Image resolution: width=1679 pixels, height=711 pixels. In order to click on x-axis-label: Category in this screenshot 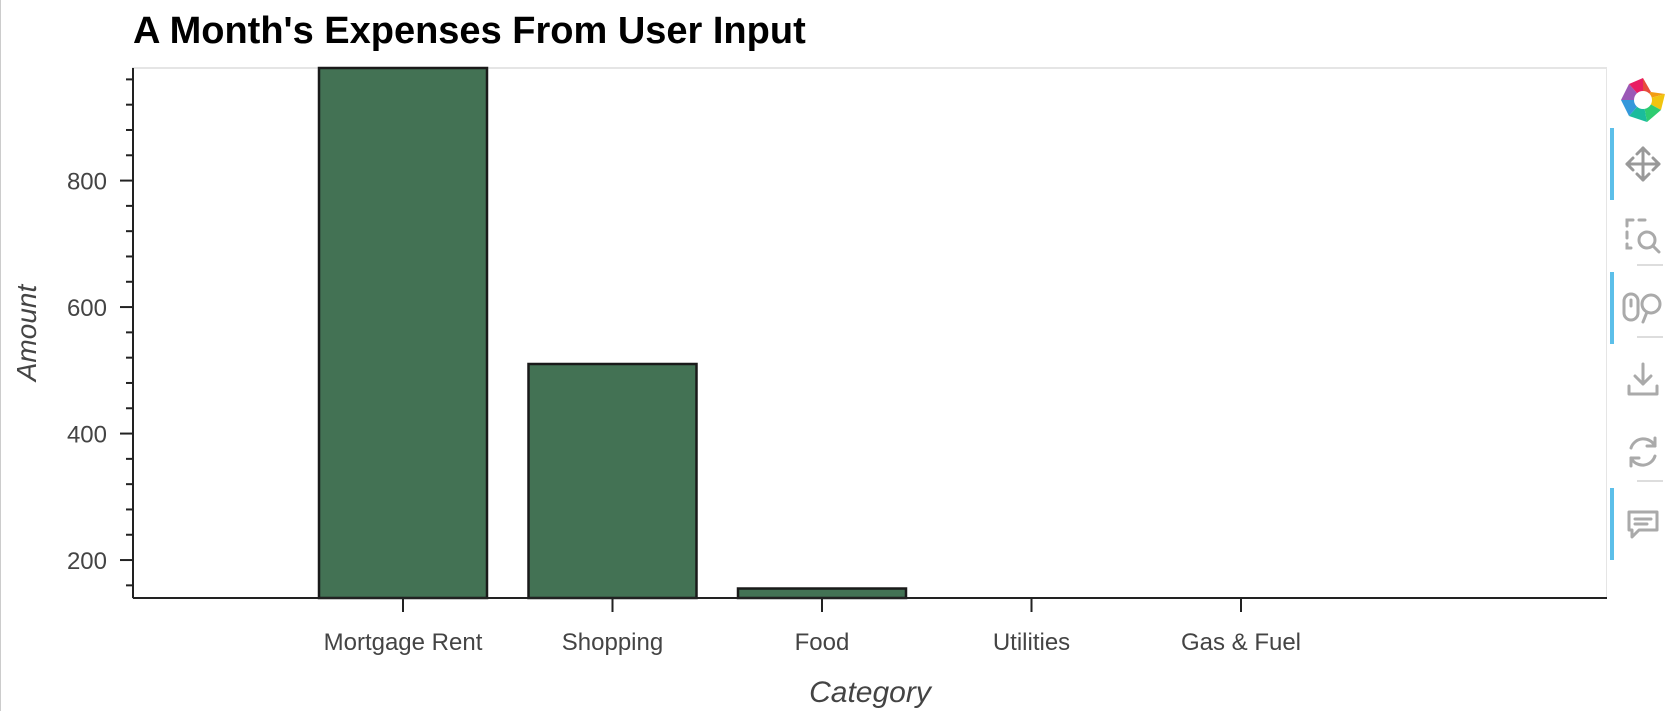, I will do `click(871, 692)`.